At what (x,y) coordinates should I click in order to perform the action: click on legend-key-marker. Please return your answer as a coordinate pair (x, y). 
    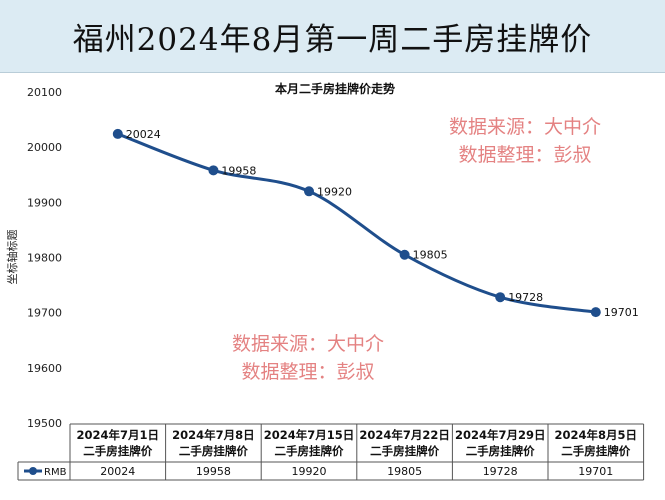
    Looking at the image, I should click on (33, 471).